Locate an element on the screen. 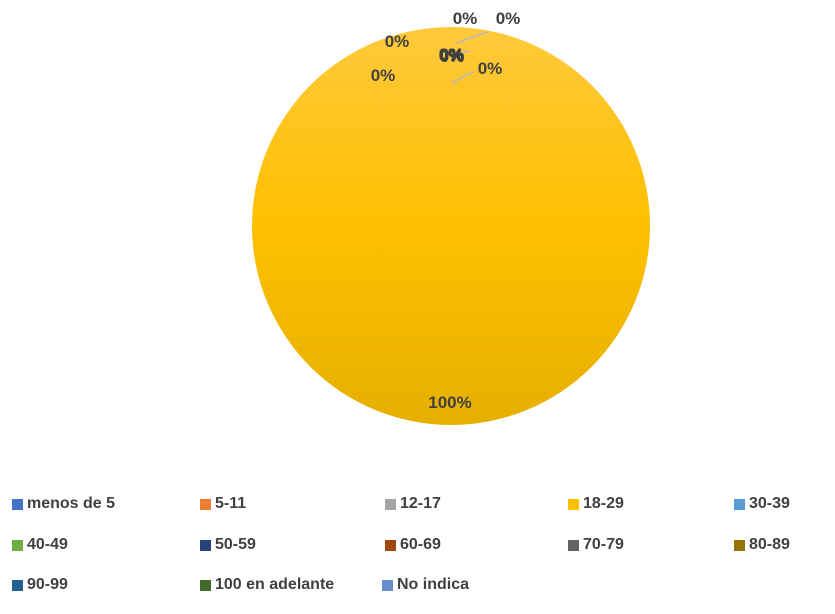 The height and width of the screenshot is (614, 835). data-label-70-79: 0% is located at coordinates (452, 55).